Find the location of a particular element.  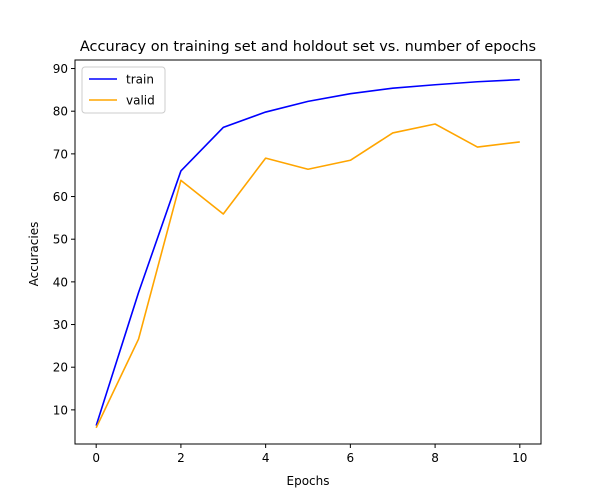

y-tick-label: 30 is located at coordinates (60, 325).